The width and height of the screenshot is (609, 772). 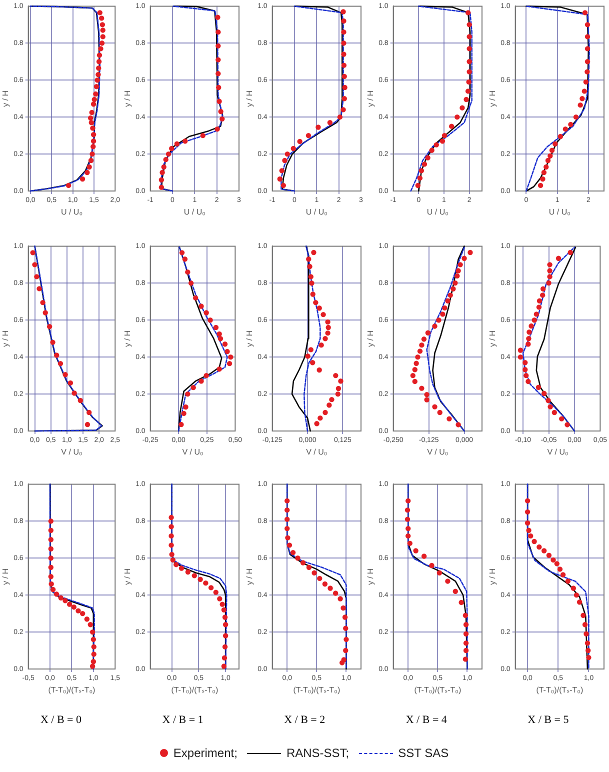 I want to click on line-series, so click(x=311, y=339).